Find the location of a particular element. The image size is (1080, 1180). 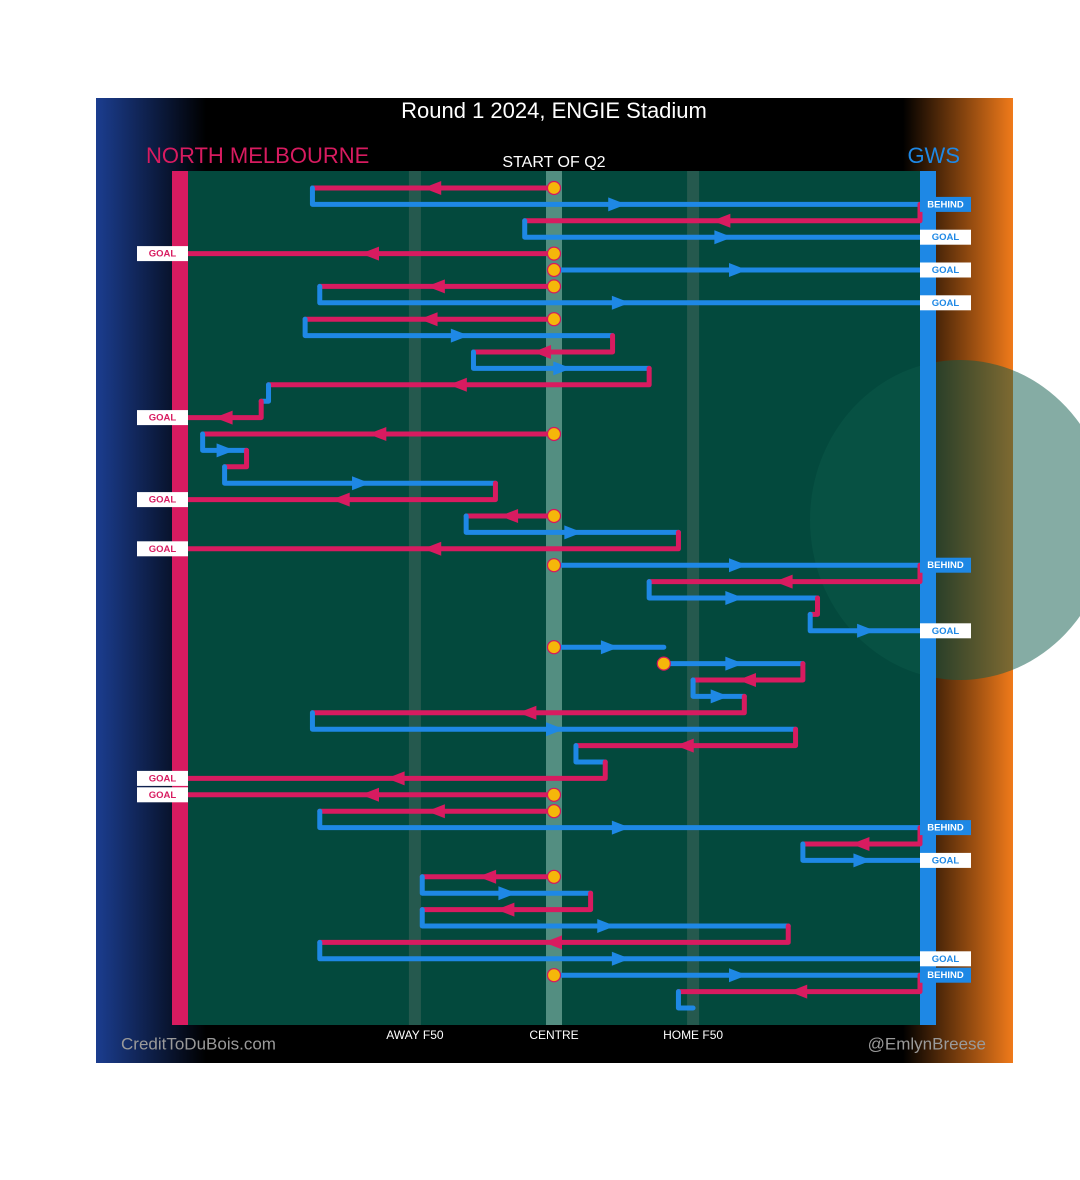

field-marker-label: HOME F50 is located at coordinates (693, 1035).